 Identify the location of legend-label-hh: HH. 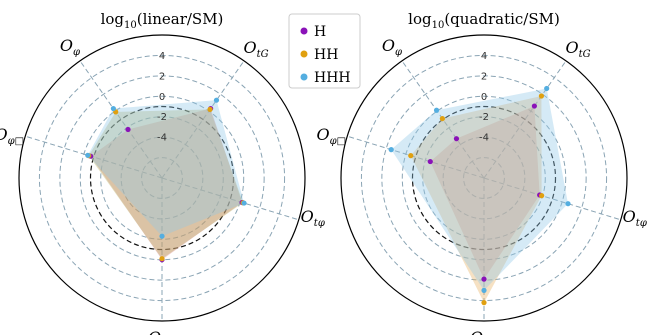
(326, 55).